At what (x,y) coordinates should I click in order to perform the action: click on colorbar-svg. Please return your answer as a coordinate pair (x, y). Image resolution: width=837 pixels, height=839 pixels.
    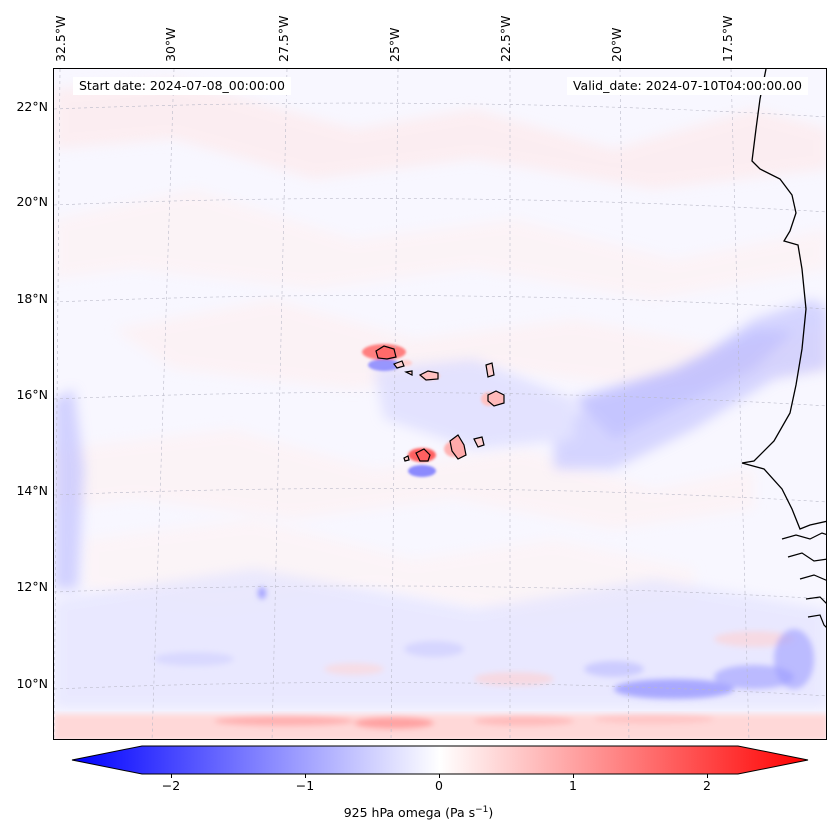
    Looking at the image, I should click on (440, 760).